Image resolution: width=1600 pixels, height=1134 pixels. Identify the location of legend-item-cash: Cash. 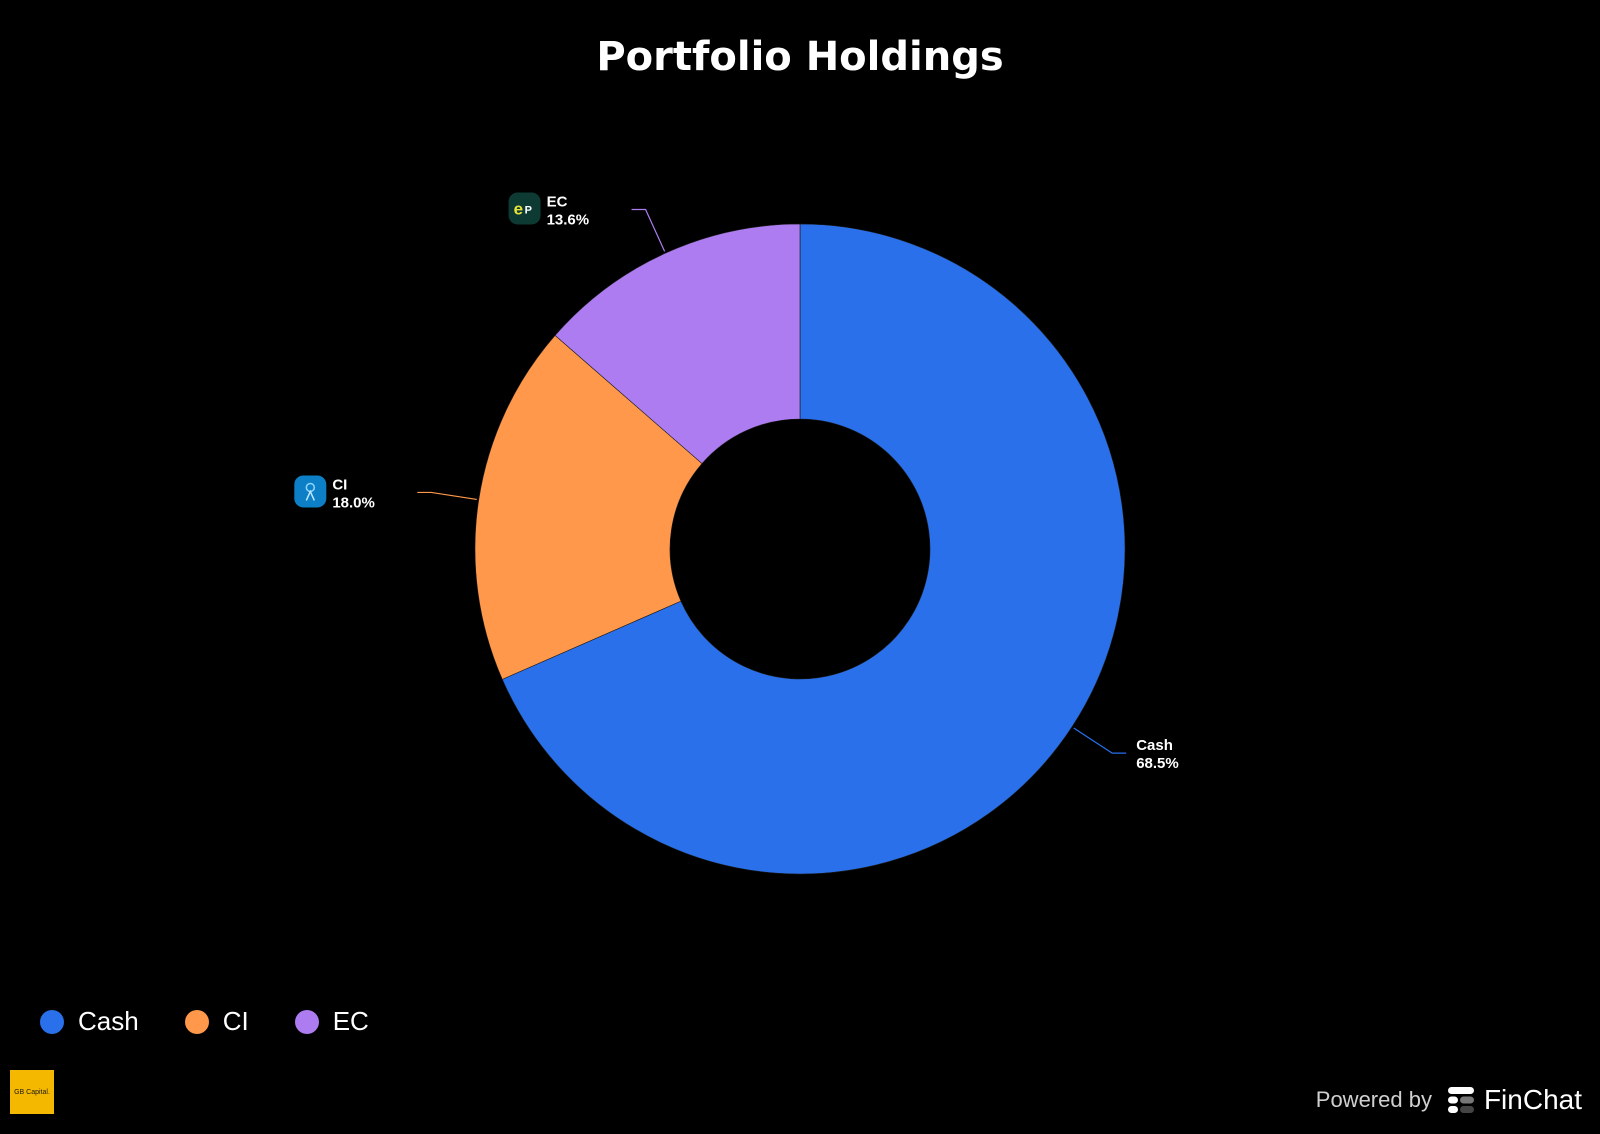
(89, 1021).